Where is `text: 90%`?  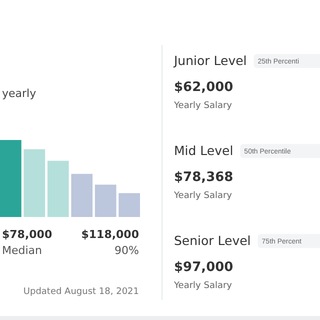 text: 90% is located at coordinates (126, 250).